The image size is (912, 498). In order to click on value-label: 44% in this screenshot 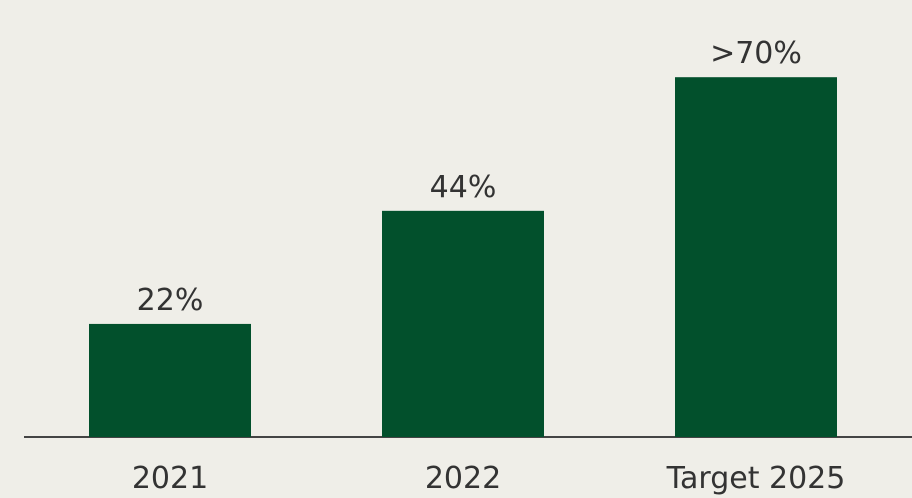, I will do `click(463, 187)`.